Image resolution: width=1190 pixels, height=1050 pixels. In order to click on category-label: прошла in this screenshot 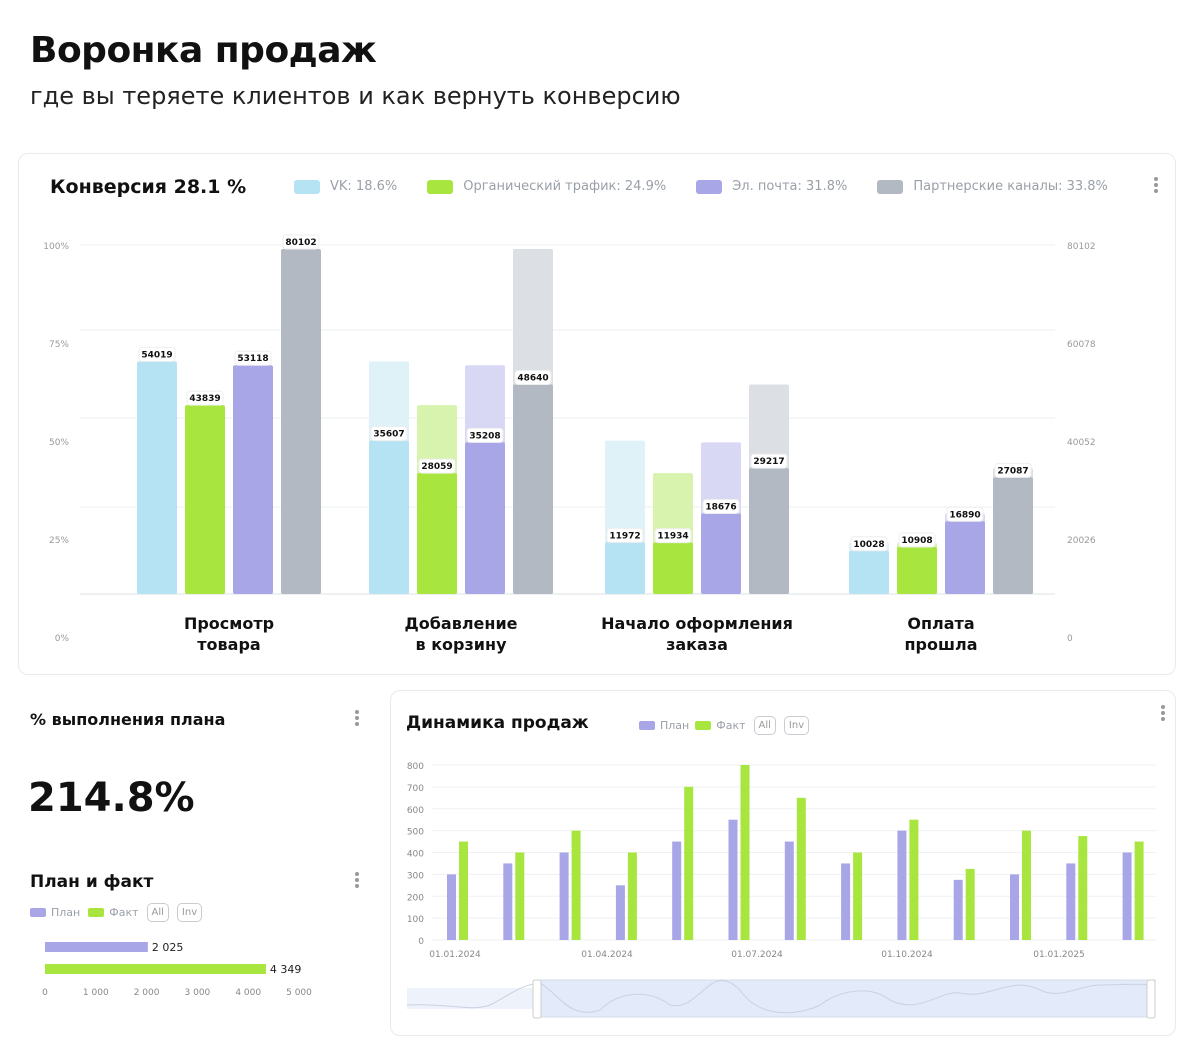, I will do `click(940, 644)`.